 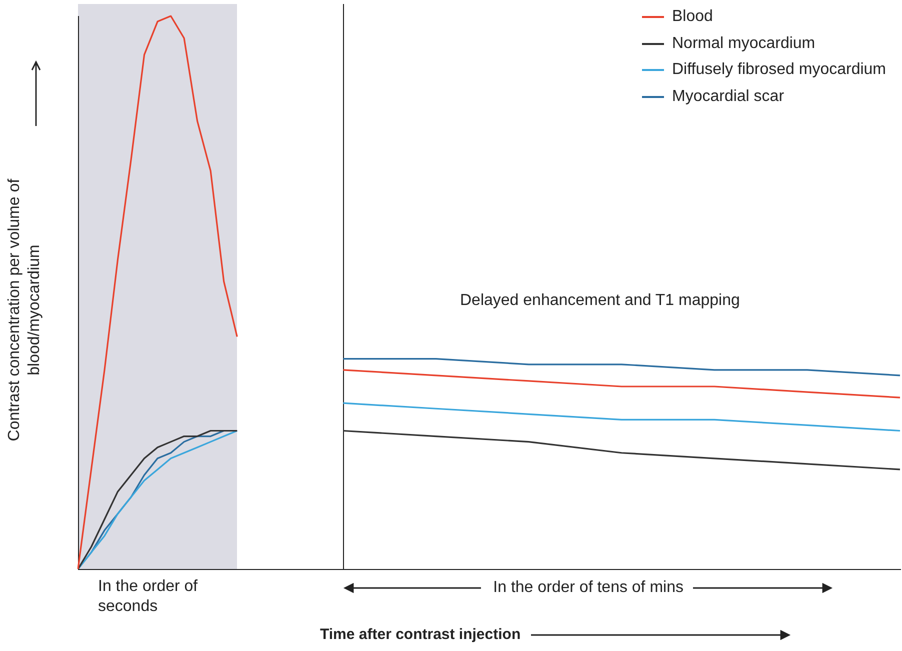 What do you see at coordinates (779, 70) in the screenshot?
I see `legend-label: Diffusely fibrosed myocardium` at bounding box center [779, 70].